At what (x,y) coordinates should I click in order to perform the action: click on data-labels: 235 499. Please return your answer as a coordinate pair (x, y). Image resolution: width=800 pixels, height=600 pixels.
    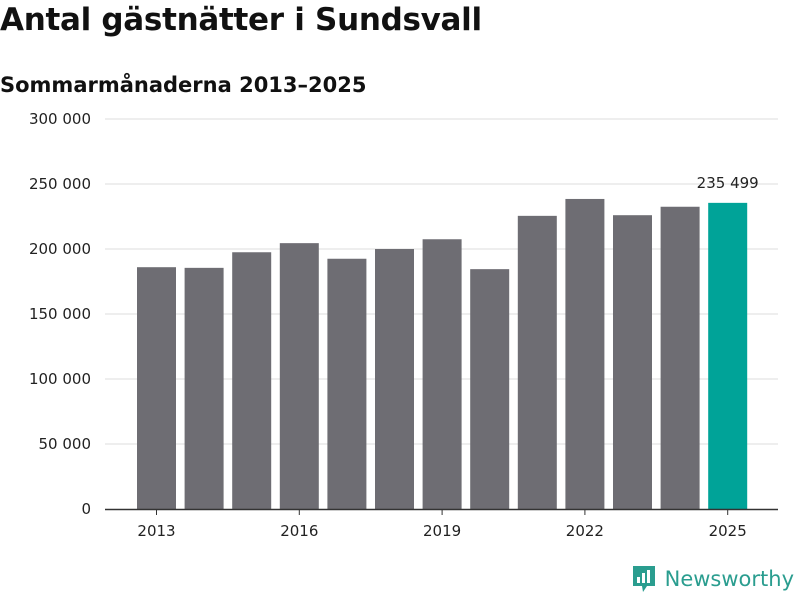
    Looking at the image, I should click on (728, 183).